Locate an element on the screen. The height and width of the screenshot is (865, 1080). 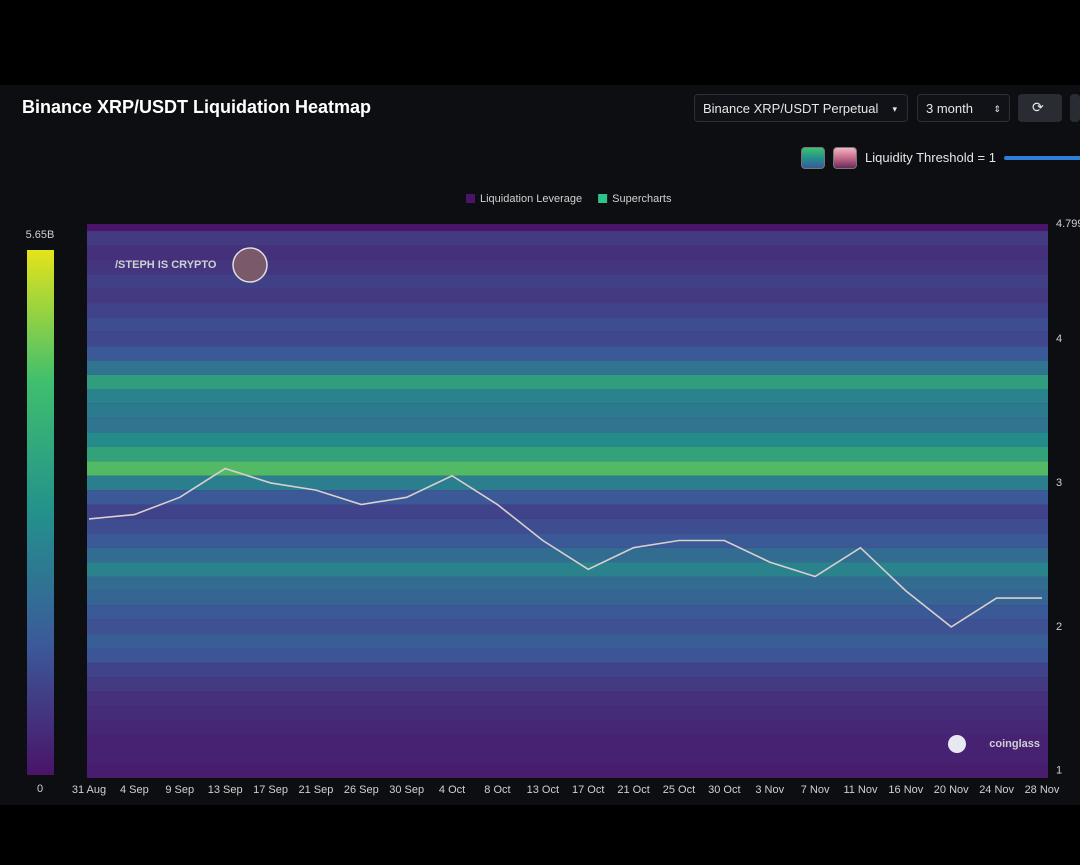
page-title: Binance XRP/USDT Liquidation Heatmap is located at coordinates (197, 107).